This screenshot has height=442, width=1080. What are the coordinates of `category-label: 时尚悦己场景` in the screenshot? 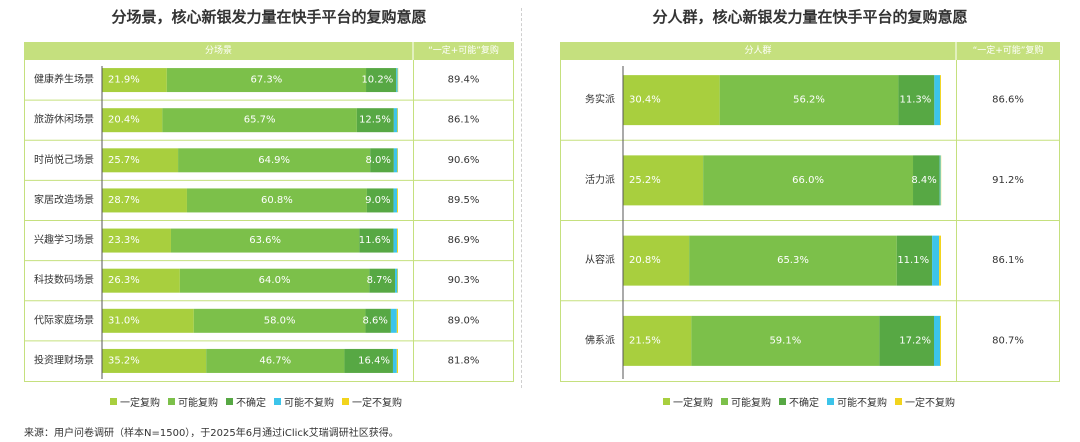 It's located at (64, 159).